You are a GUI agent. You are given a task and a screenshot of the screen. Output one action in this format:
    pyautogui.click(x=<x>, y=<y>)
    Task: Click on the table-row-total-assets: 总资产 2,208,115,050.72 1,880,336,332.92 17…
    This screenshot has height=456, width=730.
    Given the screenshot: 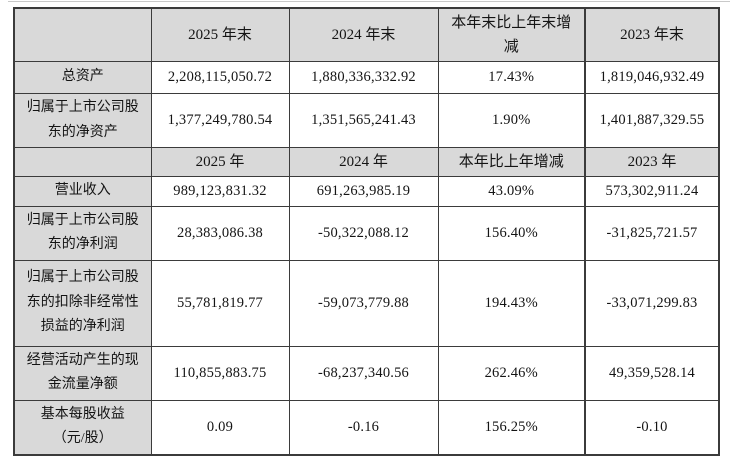 What is the action you would take?
    pyautogui.click(x=366, y=77)
    